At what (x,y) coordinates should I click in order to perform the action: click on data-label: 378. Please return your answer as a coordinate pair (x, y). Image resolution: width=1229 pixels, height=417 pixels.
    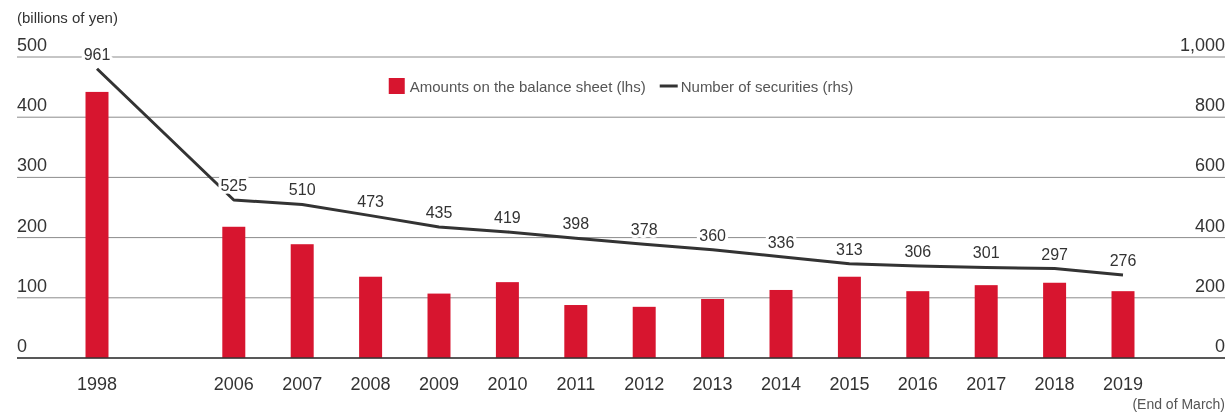
    Looking at the image, I should click on (644, 230).